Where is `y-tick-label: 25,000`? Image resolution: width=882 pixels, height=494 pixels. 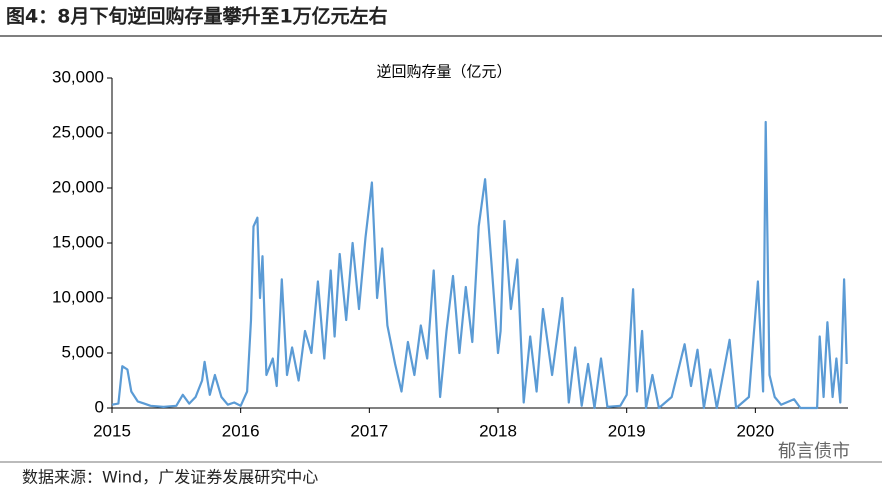
y-tick-label: 25,000 is located at coordinates (78, 131).